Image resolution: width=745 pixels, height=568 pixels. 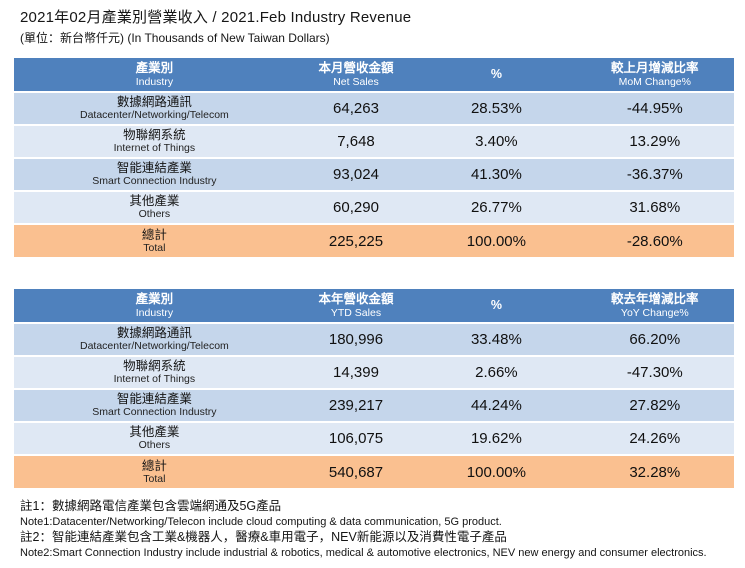 I want to click on percent-value: 44.24%, so click(x=496, y=405).